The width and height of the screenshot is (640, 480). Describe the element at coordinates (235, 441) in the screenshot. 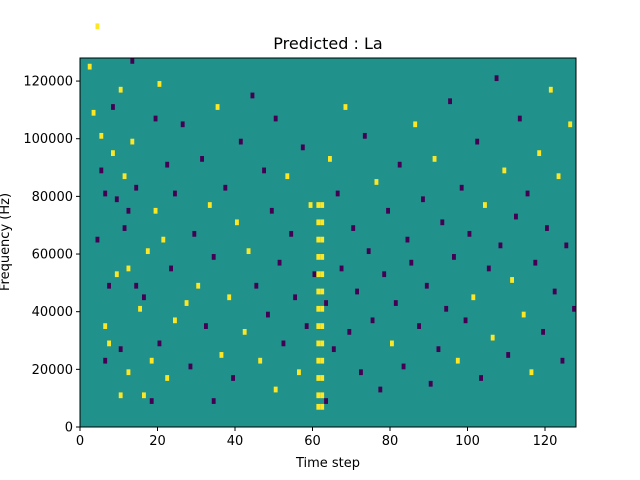

I see `x-tick-label: 40` at that location.